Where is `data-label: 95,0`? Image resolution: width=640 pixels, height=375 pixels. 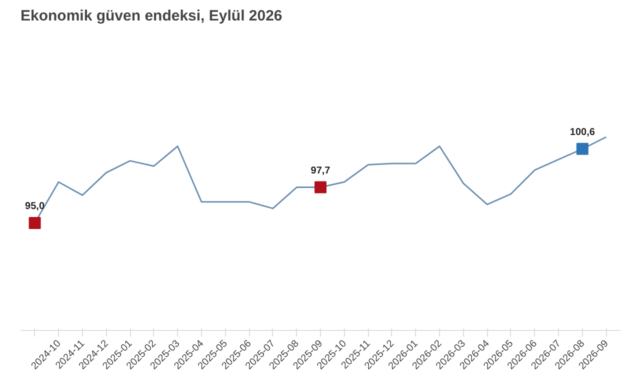 data-label: 95,0 is located at coordinates (35, 206).